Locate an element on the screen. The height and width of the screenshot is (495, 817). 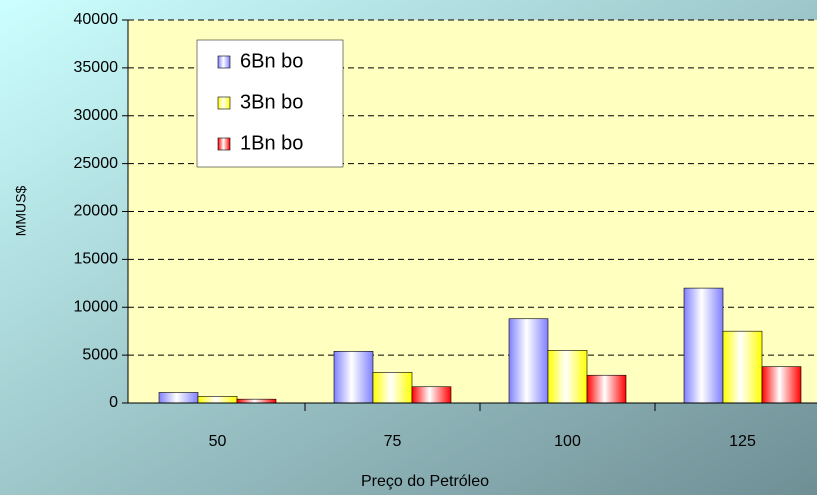
y-tick-label: 15000 is located at coordinates (96, 259).